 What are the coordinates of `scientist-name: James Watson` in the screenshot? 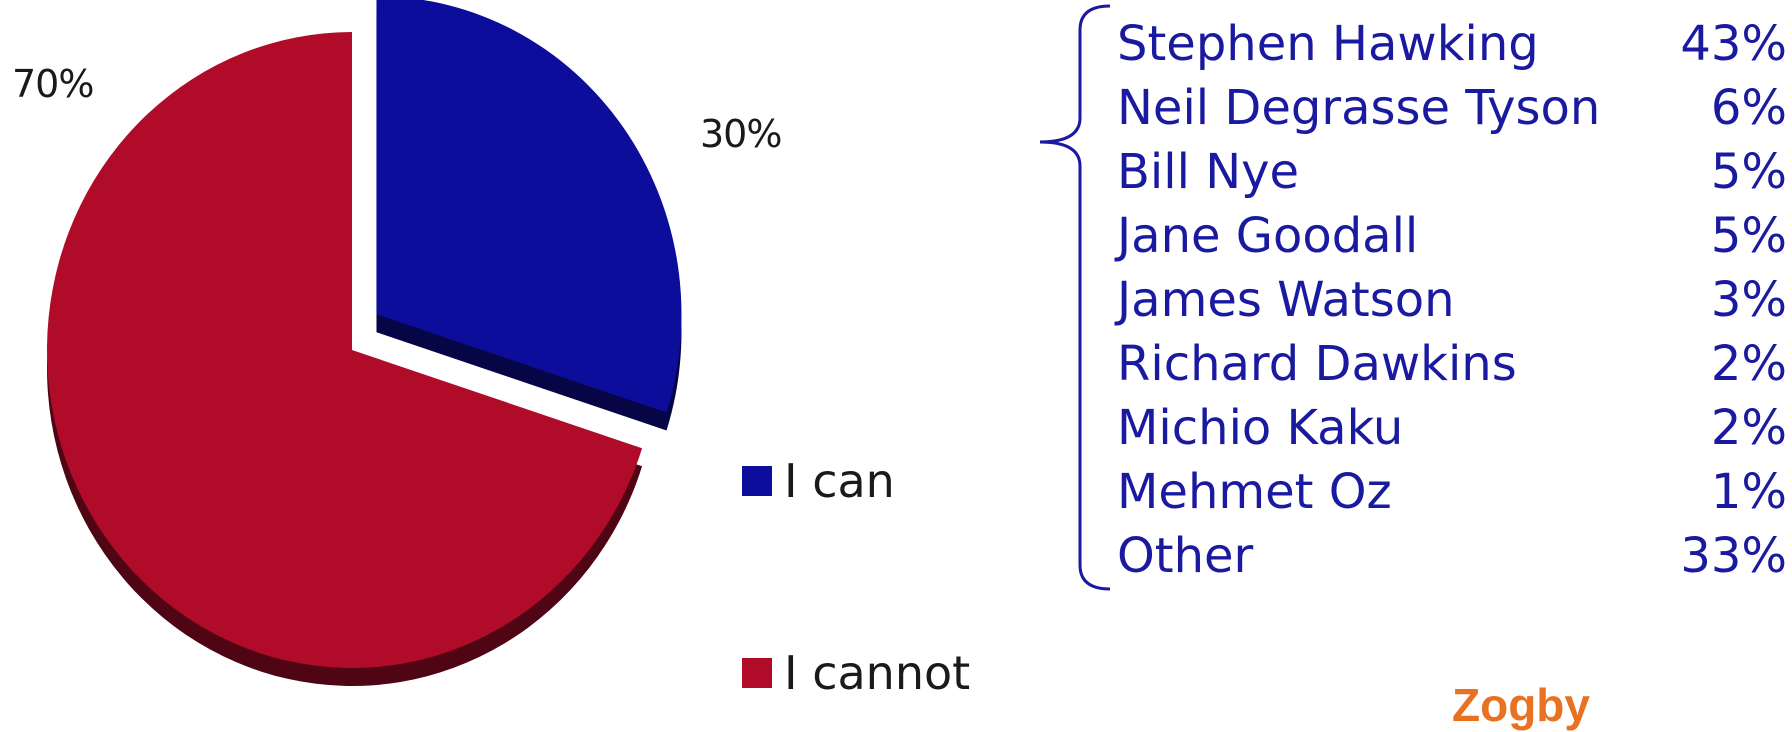 It's located at (1286, 300).